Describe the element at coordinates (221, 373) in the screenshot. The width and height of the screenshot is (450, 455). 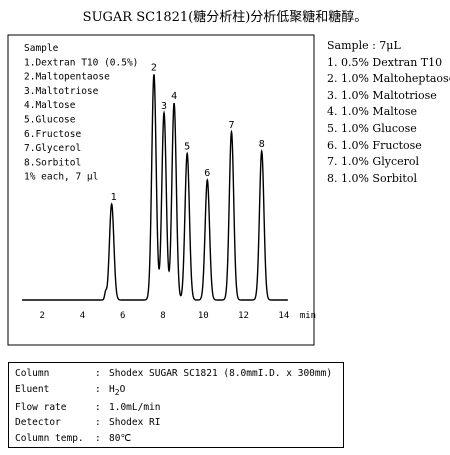
I see `condition-value: Shodex SUGAR SC1821 (8.0mmI.D. x 300mm)` at that location.